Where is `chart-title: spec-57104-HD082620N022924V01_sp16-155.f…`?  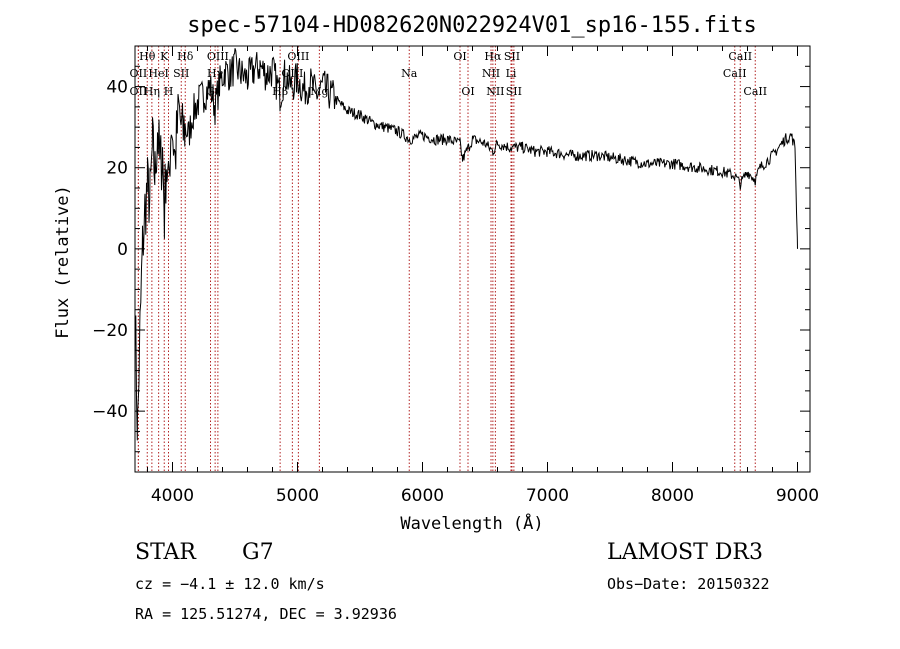 chart-title: spec-57104-HD082620N022924V01_sp16-155.f… is located at coordinates (472, 25).